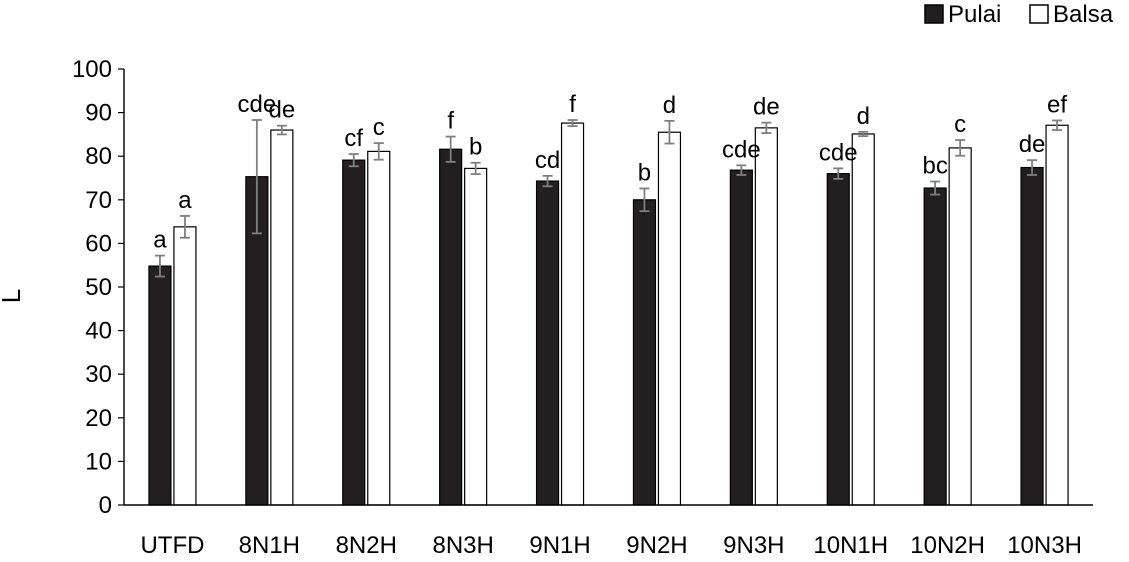 Image resolution: width=1129 pixels, height=562 pixels. I want to click on significance-label-pulai: bc, so click(934, 165).